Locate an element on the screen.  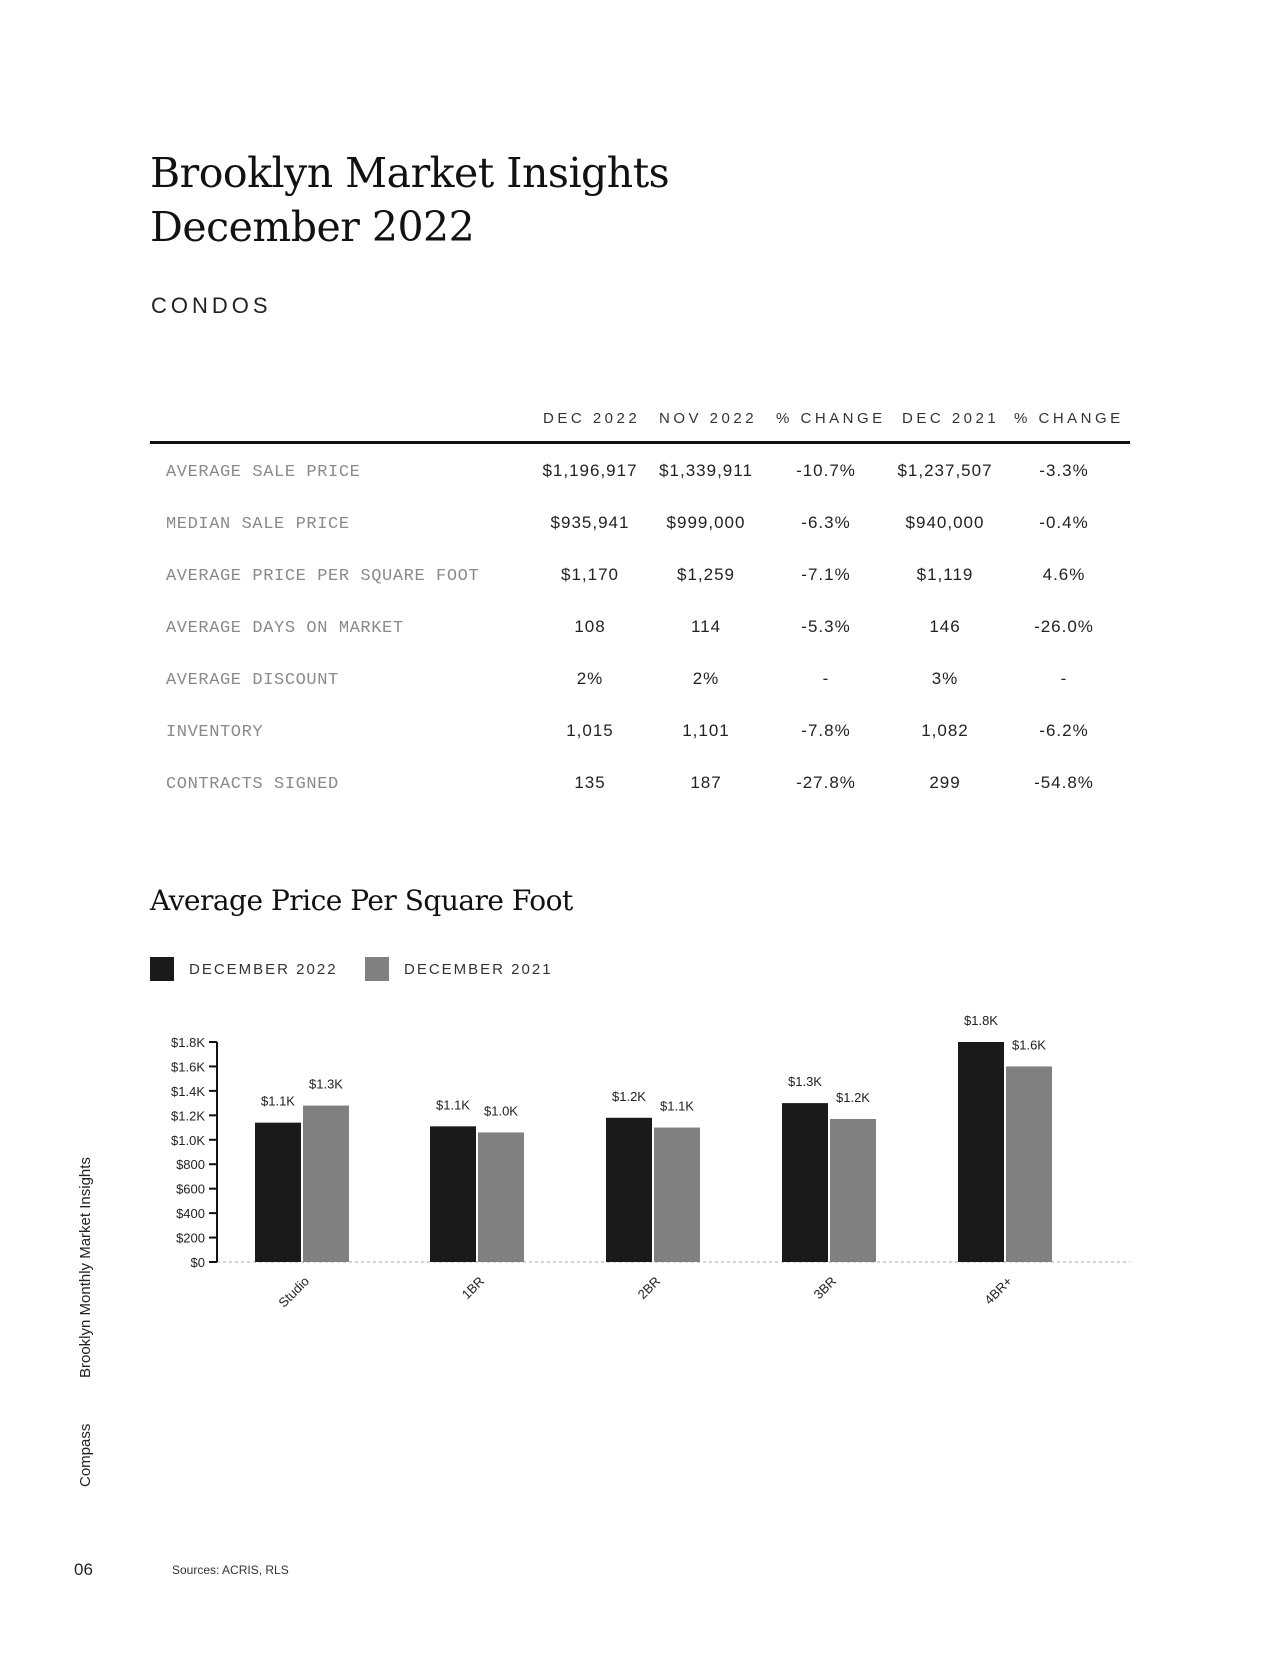
y-tick-label: $1.2K is located at coordinates (188, 1115).